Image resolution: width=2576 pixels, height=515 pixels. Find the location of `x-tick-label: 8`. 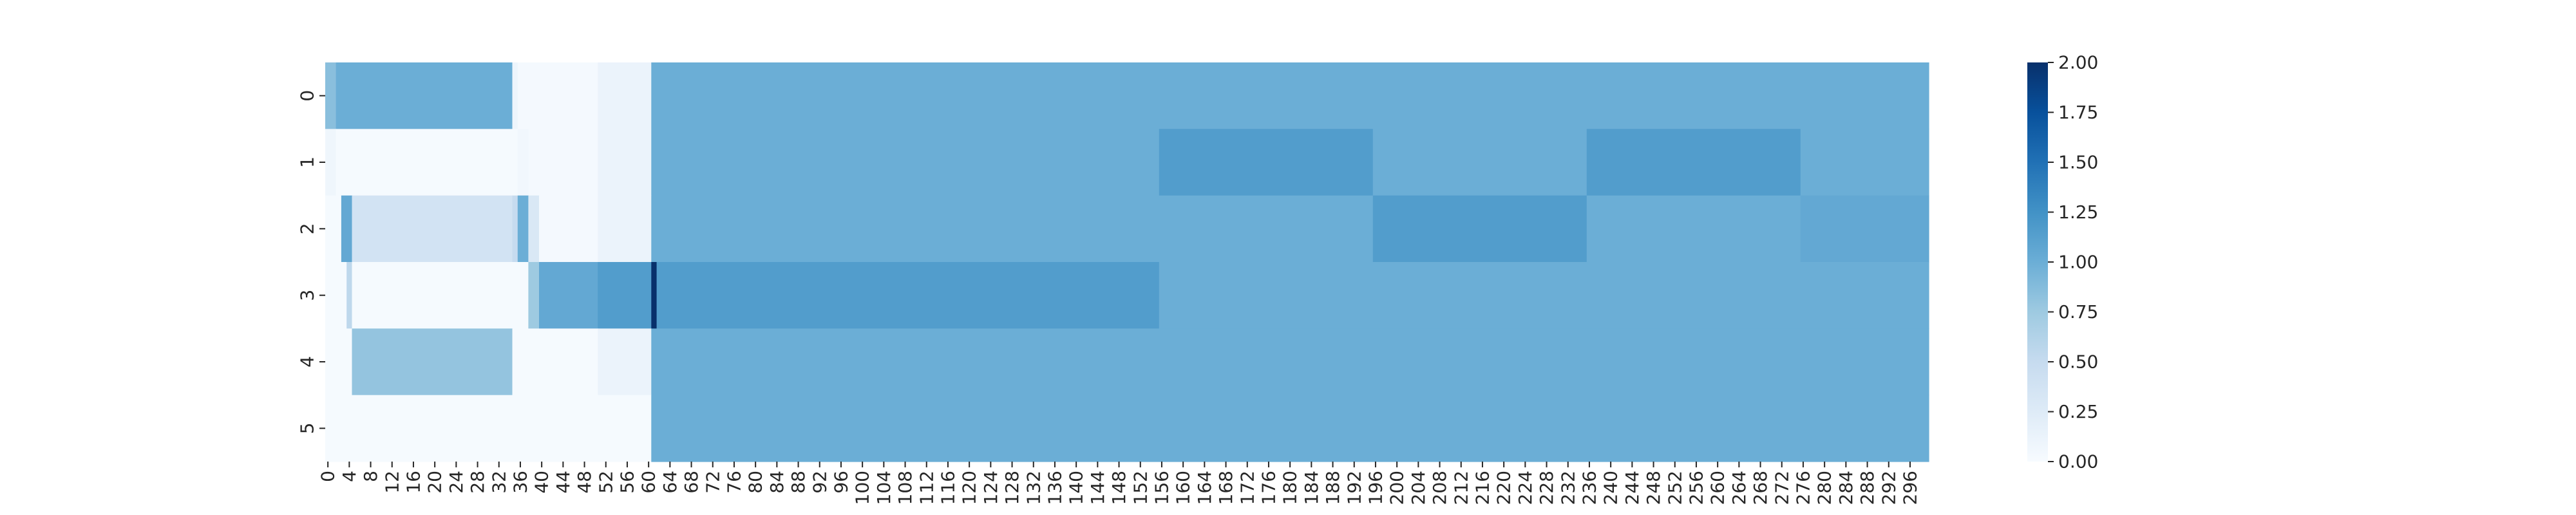

x-tick-label: 8 is located at coordinates (370, 476).